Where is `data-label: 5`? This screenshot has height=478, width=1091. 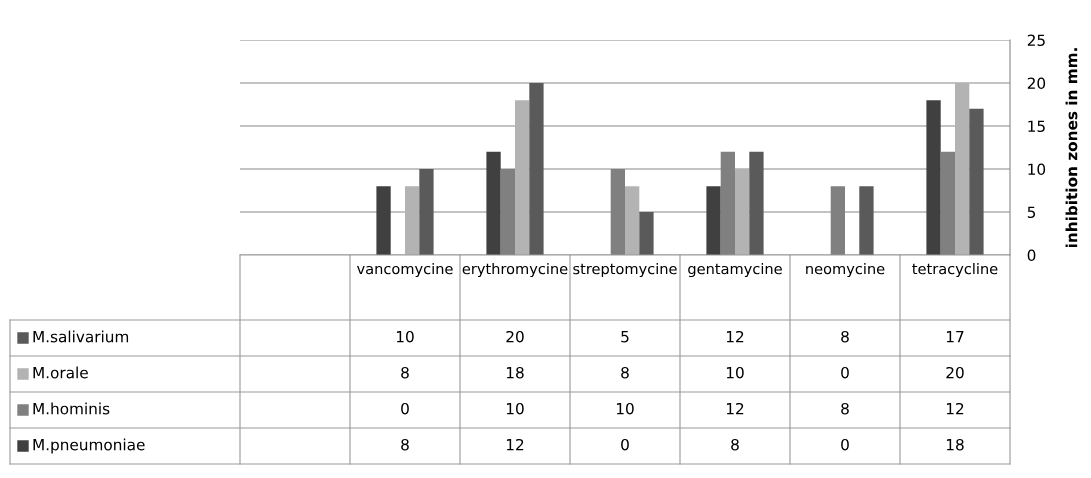 data-label: 5 is located at coordinates (625, 337).